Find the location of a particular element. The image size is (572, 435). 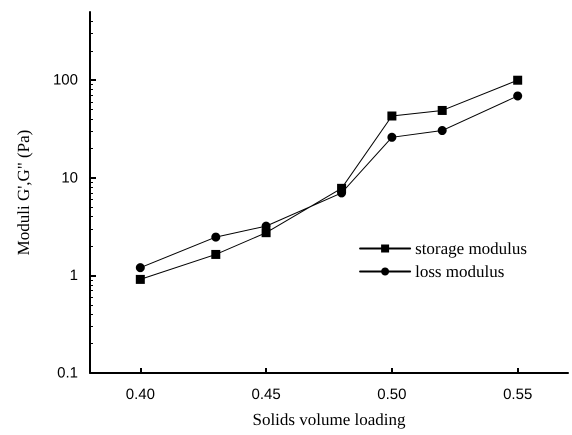

legend-label: storage modulus is located at coordinates (471, 248).